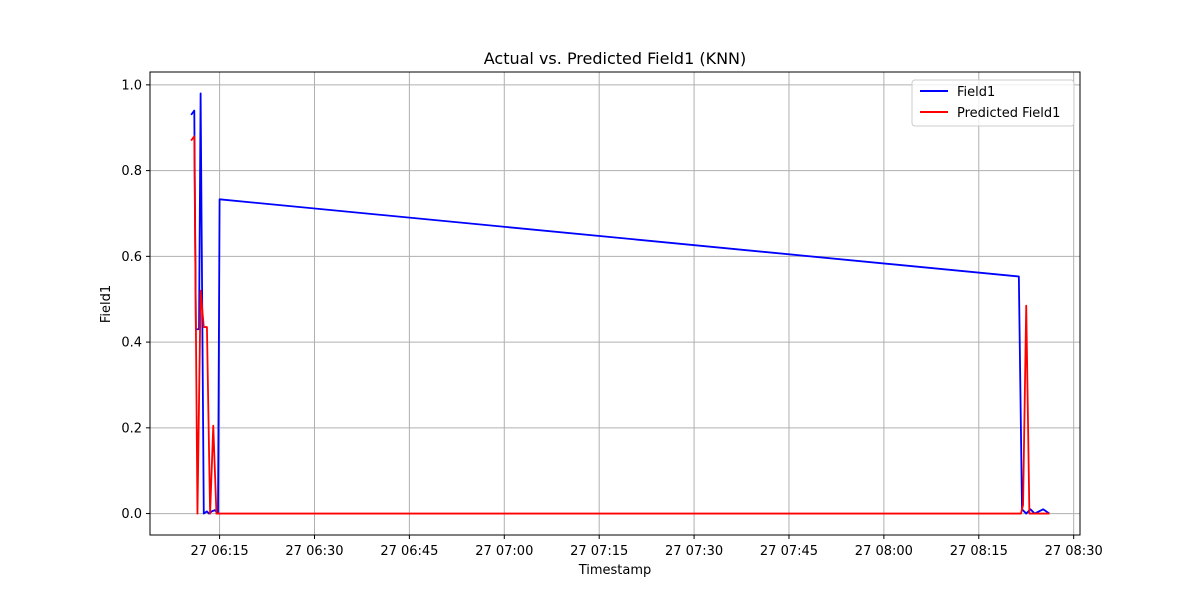  What do you see at coordinates (314, 551) in the screenshot?
I see `x-tick-label: 27 06:30` at bounding box center [314, 551].